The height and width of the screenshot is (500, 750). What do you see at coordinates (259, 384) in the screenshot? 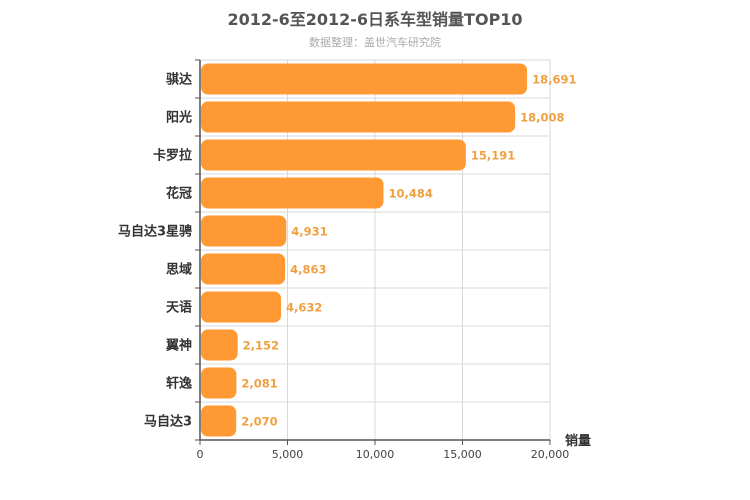
I see `data-label: 2,081` at bounding box center [259, 384].